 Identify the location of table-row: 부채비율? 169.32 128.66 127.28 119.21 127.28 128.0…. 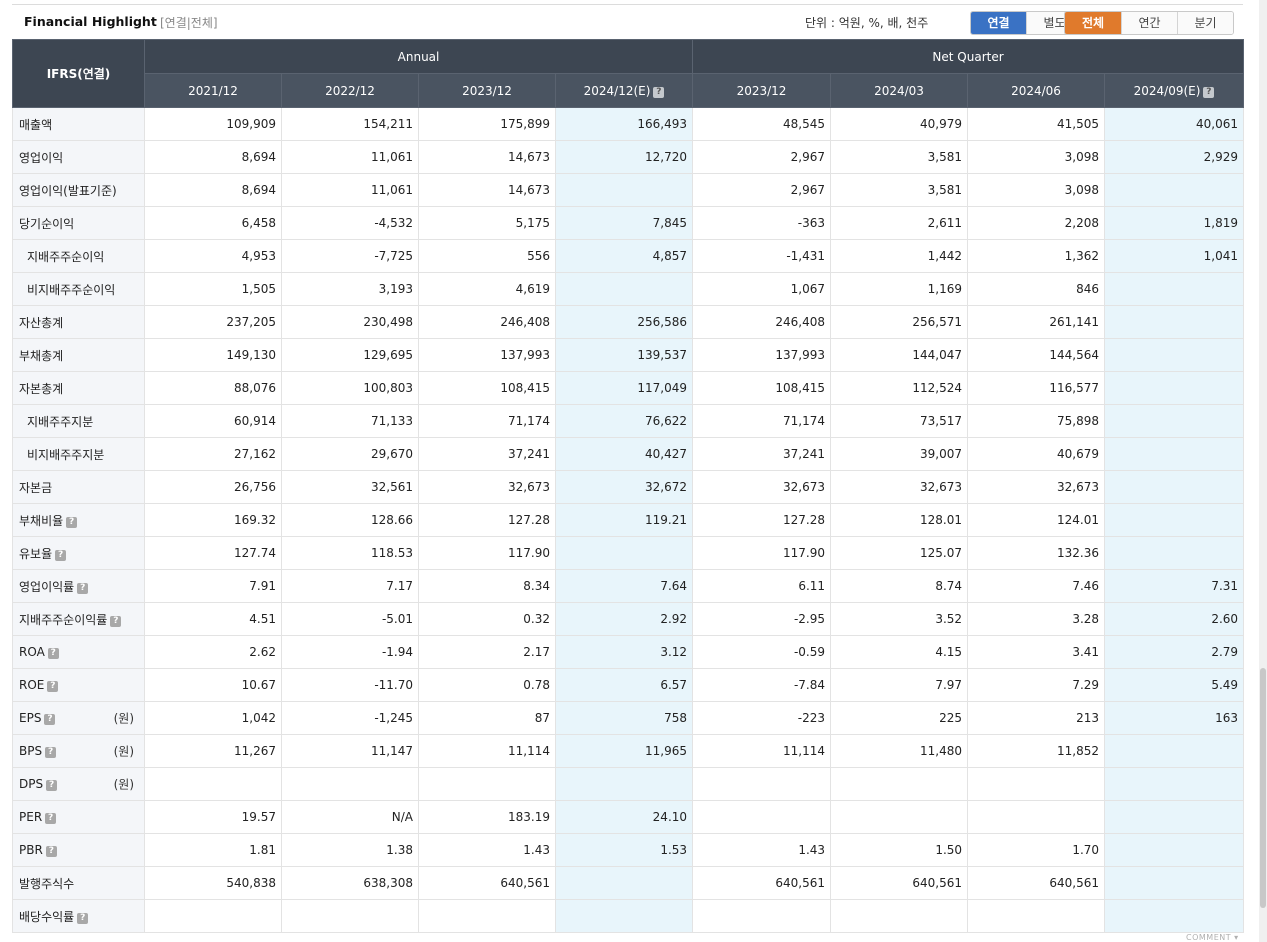
(628, 520).